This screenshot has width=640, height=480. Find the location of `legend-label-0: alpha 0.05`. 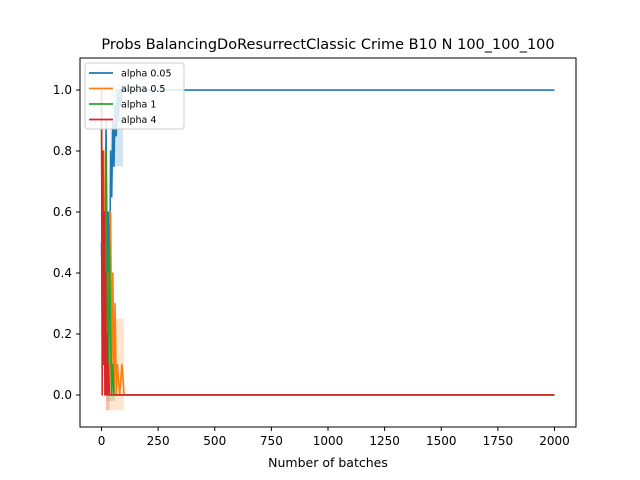

legend-label-0: alpha 0.05 is located at coordinates (146, 74).